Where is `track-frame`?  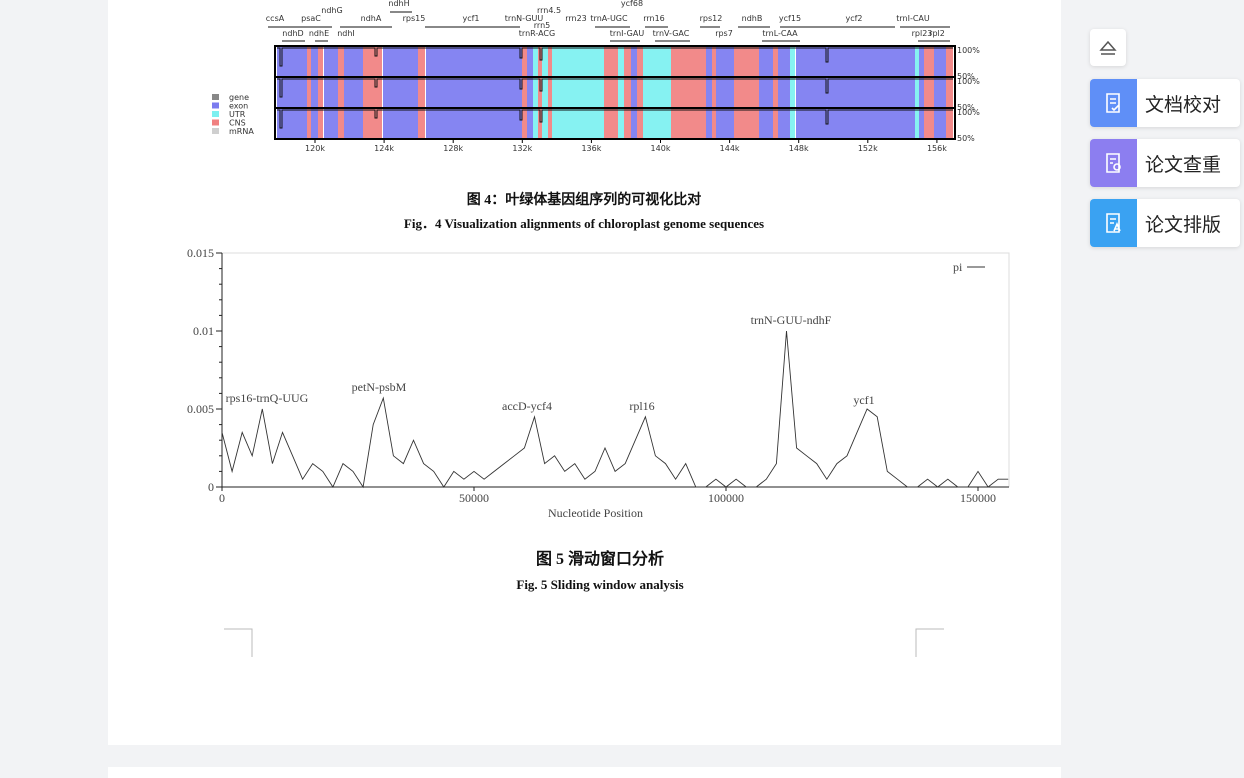 track-frame is located at coordinates (615, 123).